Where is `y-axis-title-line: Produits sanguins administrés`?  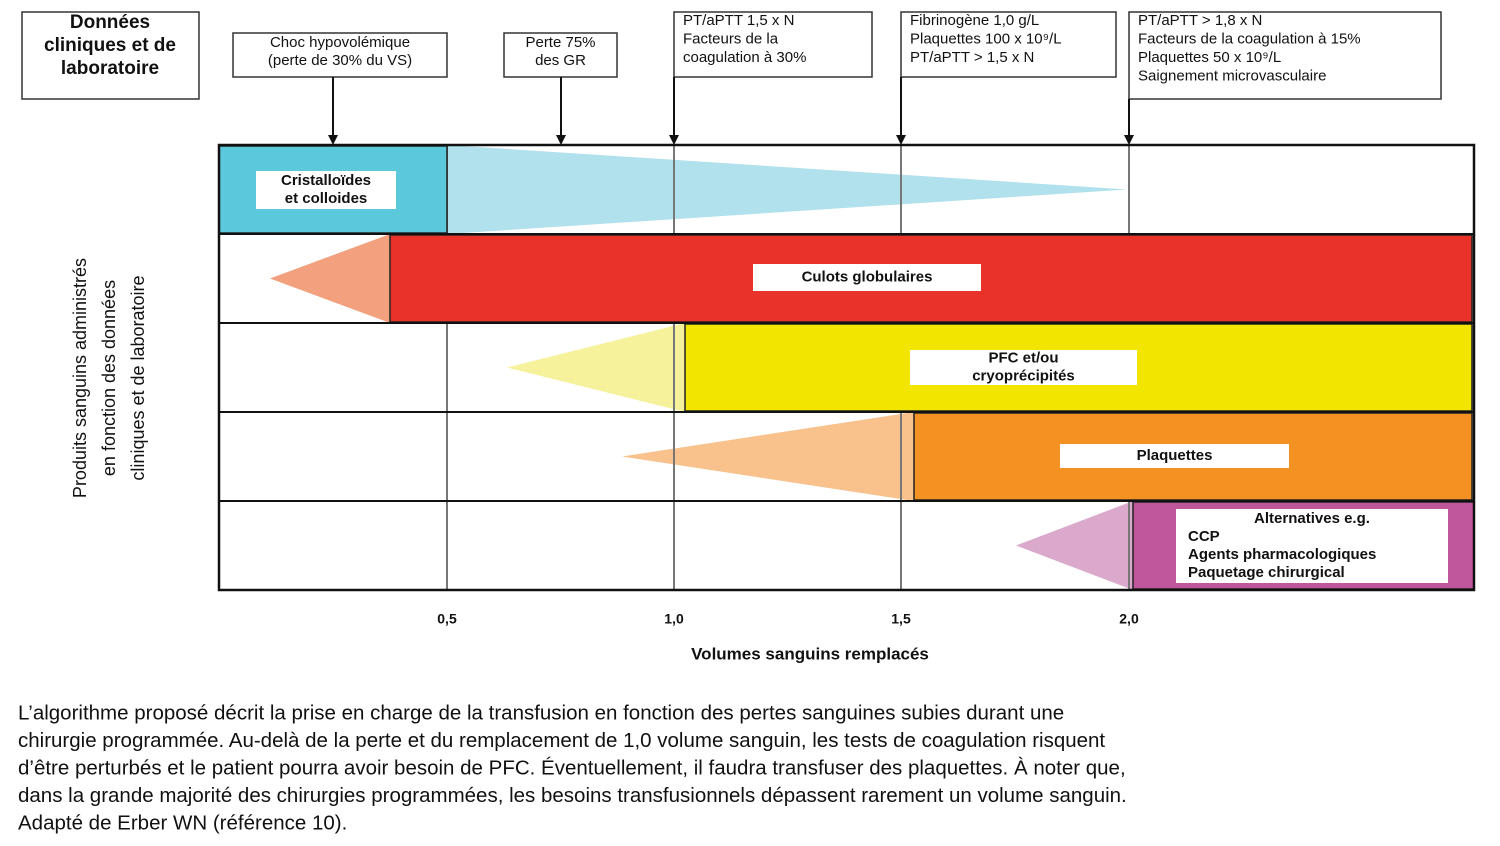
y-axis-title-line: Produits sanguins administrés is located at coordinates (80, 378).